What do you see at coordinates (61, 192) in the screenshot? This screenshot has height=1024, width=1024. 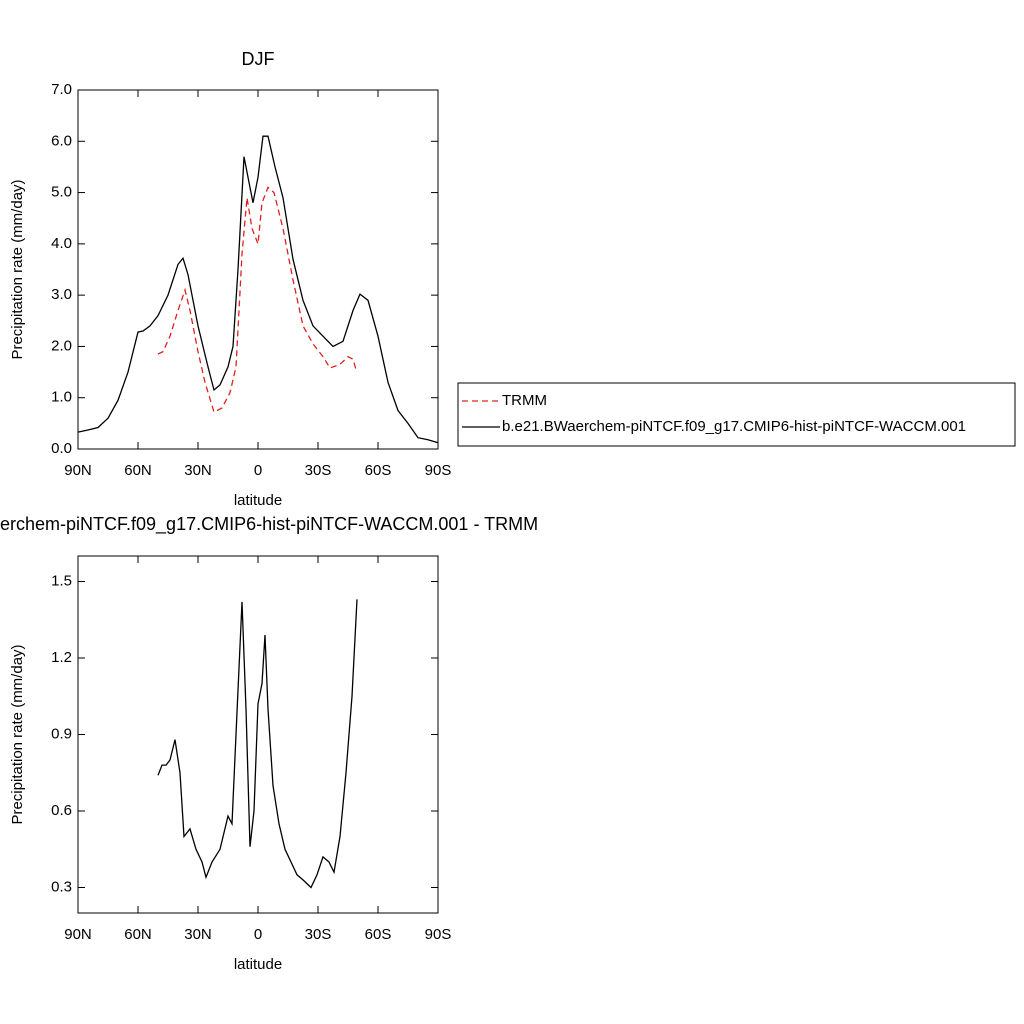 I see `y-tick-label: 5.0` at bounding box center [61, 192].